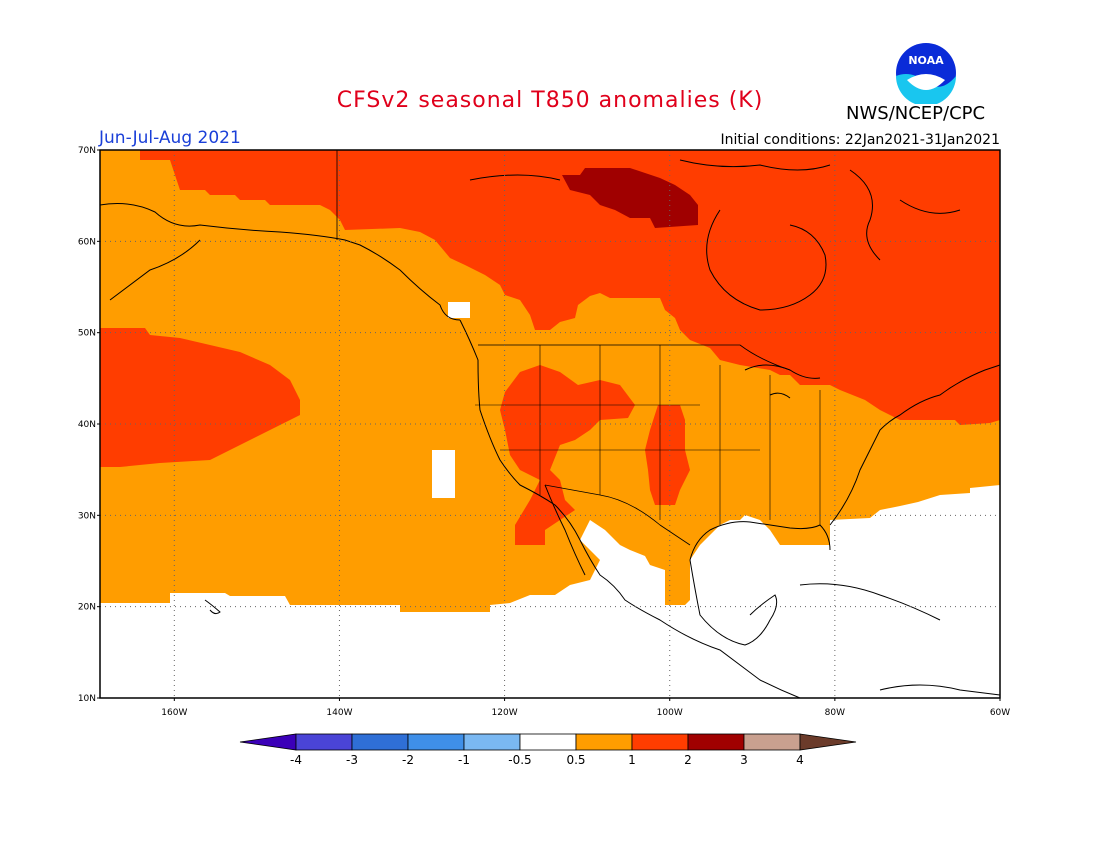  I want to click on neutral-patch-bc, so click(459, 310).